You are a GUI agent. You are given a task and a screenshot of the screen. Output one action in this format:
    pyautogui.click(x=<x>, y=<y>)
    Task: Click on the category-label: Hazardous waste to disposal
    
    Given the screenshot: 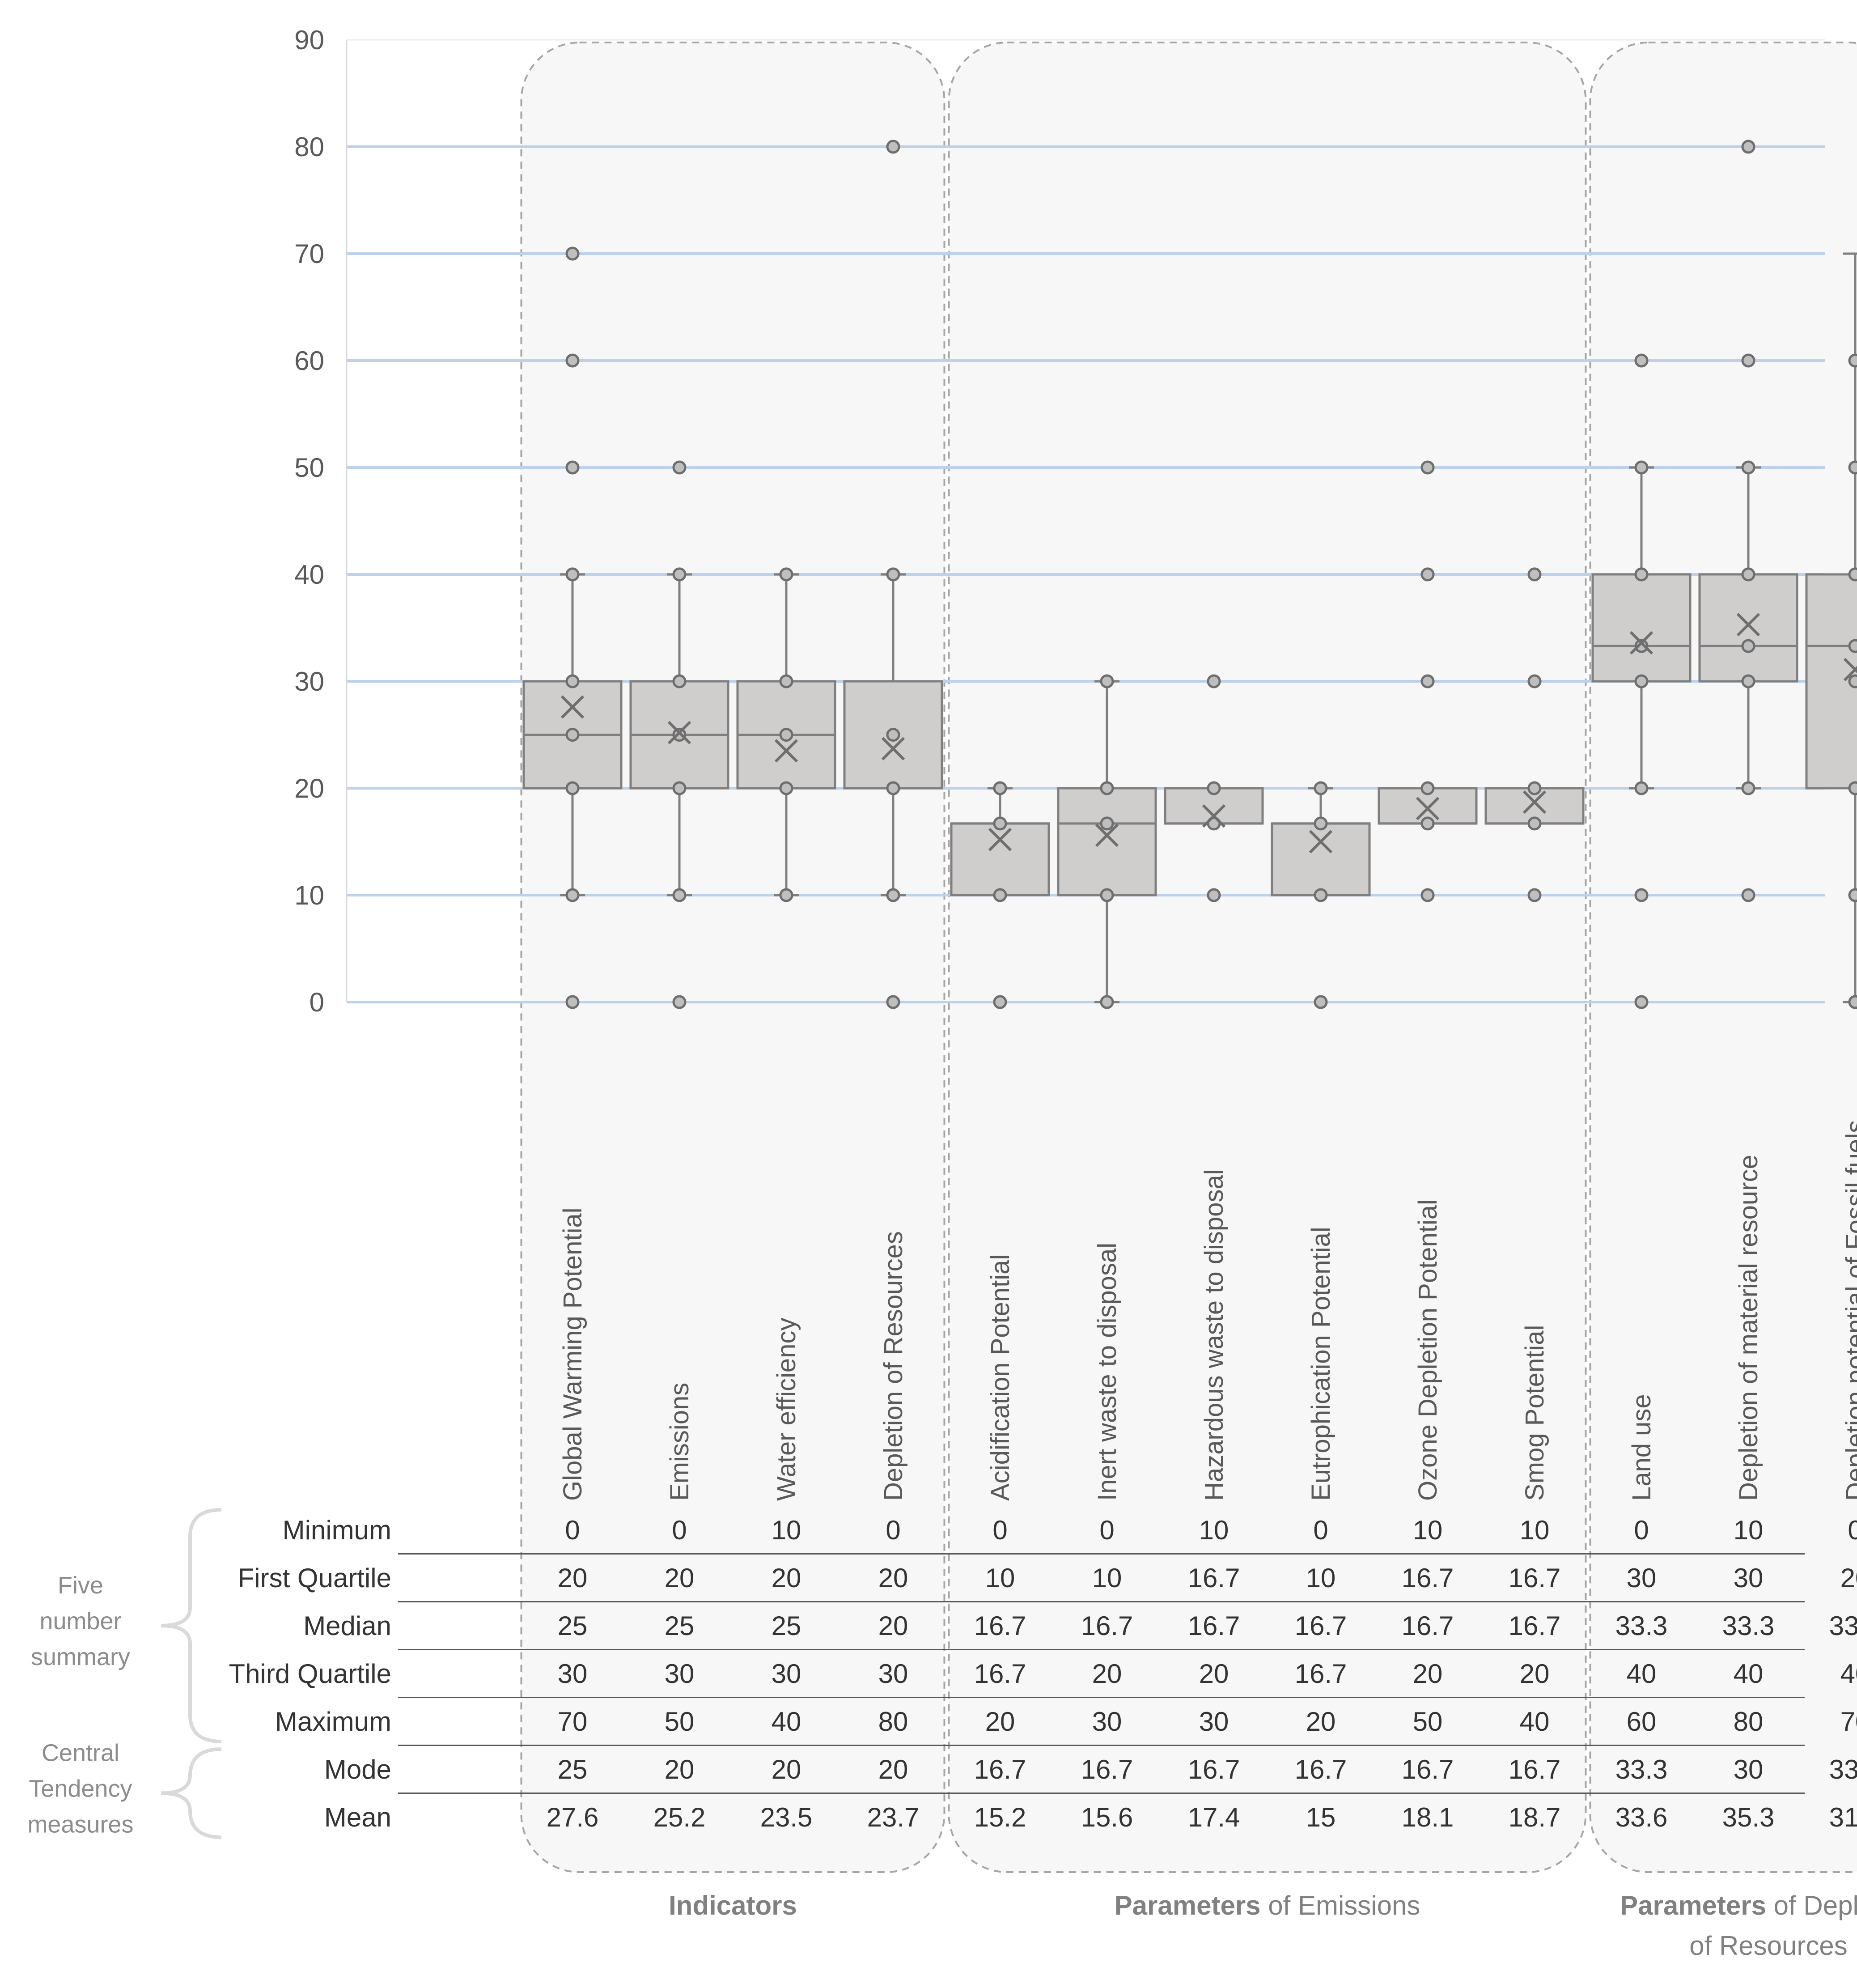 What is the action you would take?
    pyautogui.click(x=1214, y=1335)
    